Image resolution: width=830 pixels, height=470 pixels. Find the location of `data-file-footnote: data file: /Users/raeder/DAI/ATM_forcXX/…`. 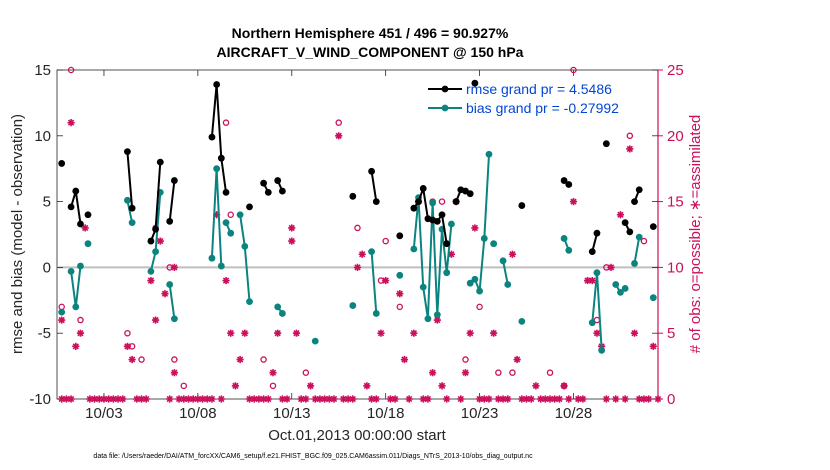

data-file-footnote: data file: /Users/raeder/DAI/ATM_forcXX/… is located at coordinates (313, 456).